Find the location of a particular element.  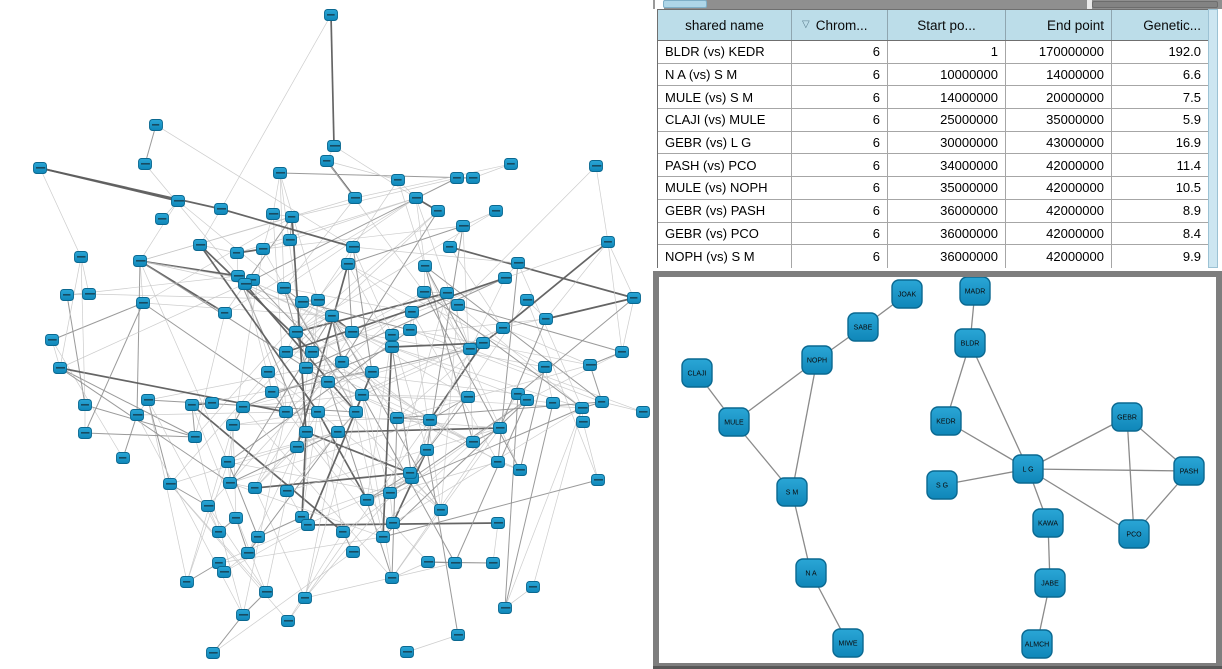

table-cell: MULE (vs) S M is located at coordinates (725, 97).